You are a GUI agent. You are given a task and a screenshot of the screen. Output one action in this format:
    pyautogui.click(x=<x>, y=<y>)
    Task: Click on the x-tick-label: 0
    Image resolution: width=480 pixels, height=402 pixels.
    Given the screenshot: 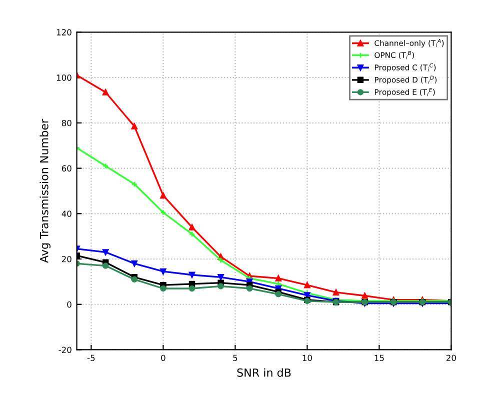 What is the action you would take?
    pyautogui.click(x=163, y=358)
    